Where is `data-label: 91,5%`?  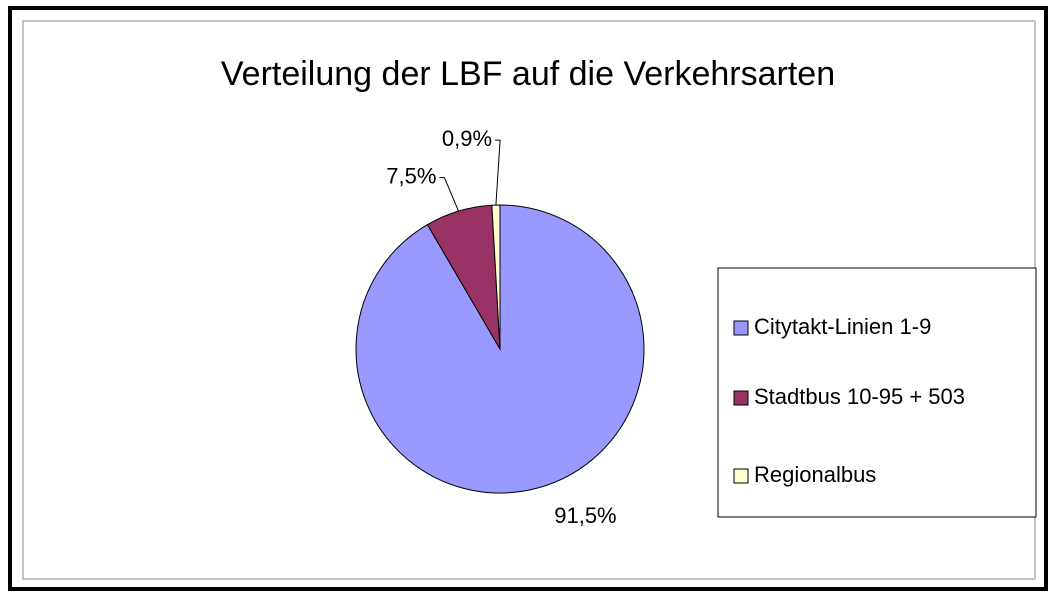
data-label: 91,5% is located at coordinates (585, 515).